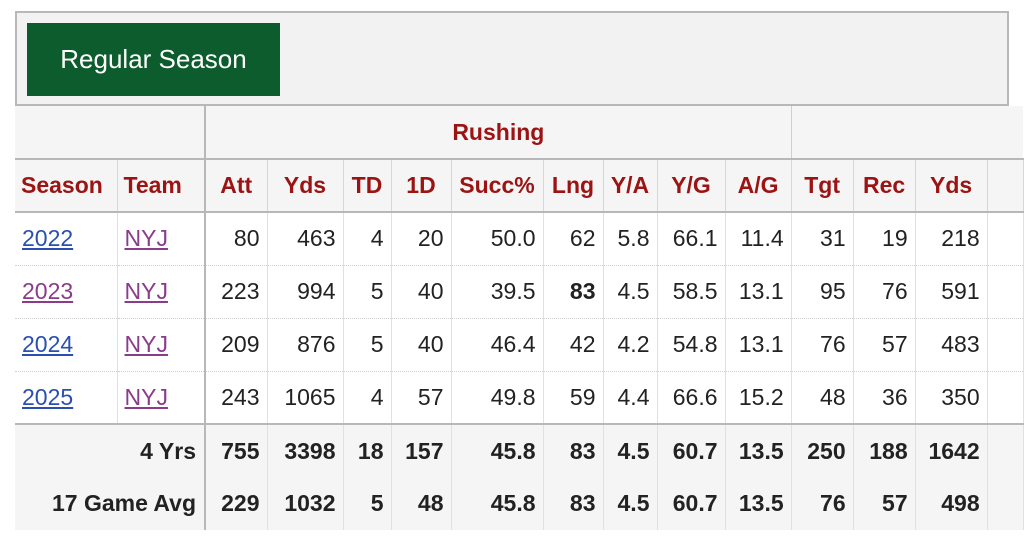 Image resolution: width=1024 pixels, height=544 pixels. I want to click on season-link: 2023, so click(48, 291).